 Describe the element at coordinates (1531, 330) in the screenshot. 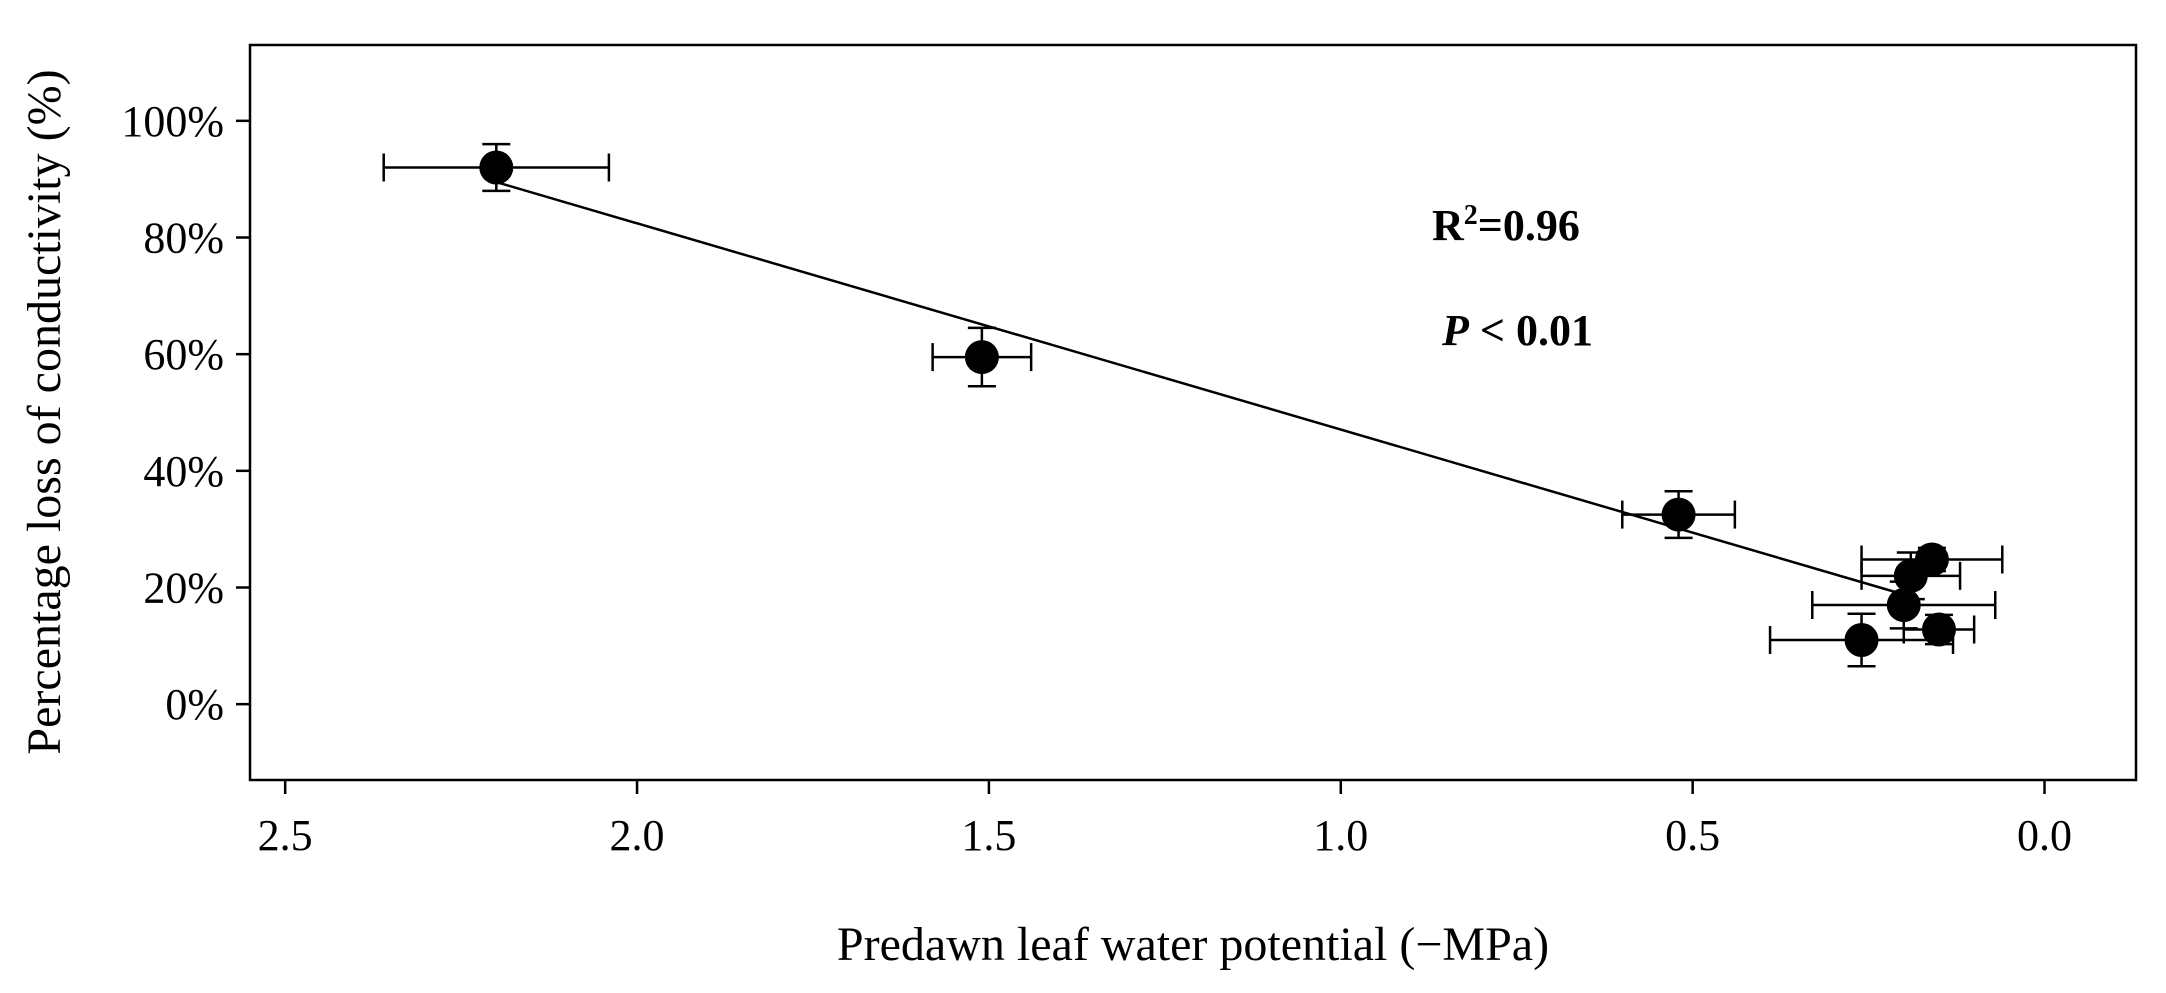

I see `p-value: < 0.01` at that location.